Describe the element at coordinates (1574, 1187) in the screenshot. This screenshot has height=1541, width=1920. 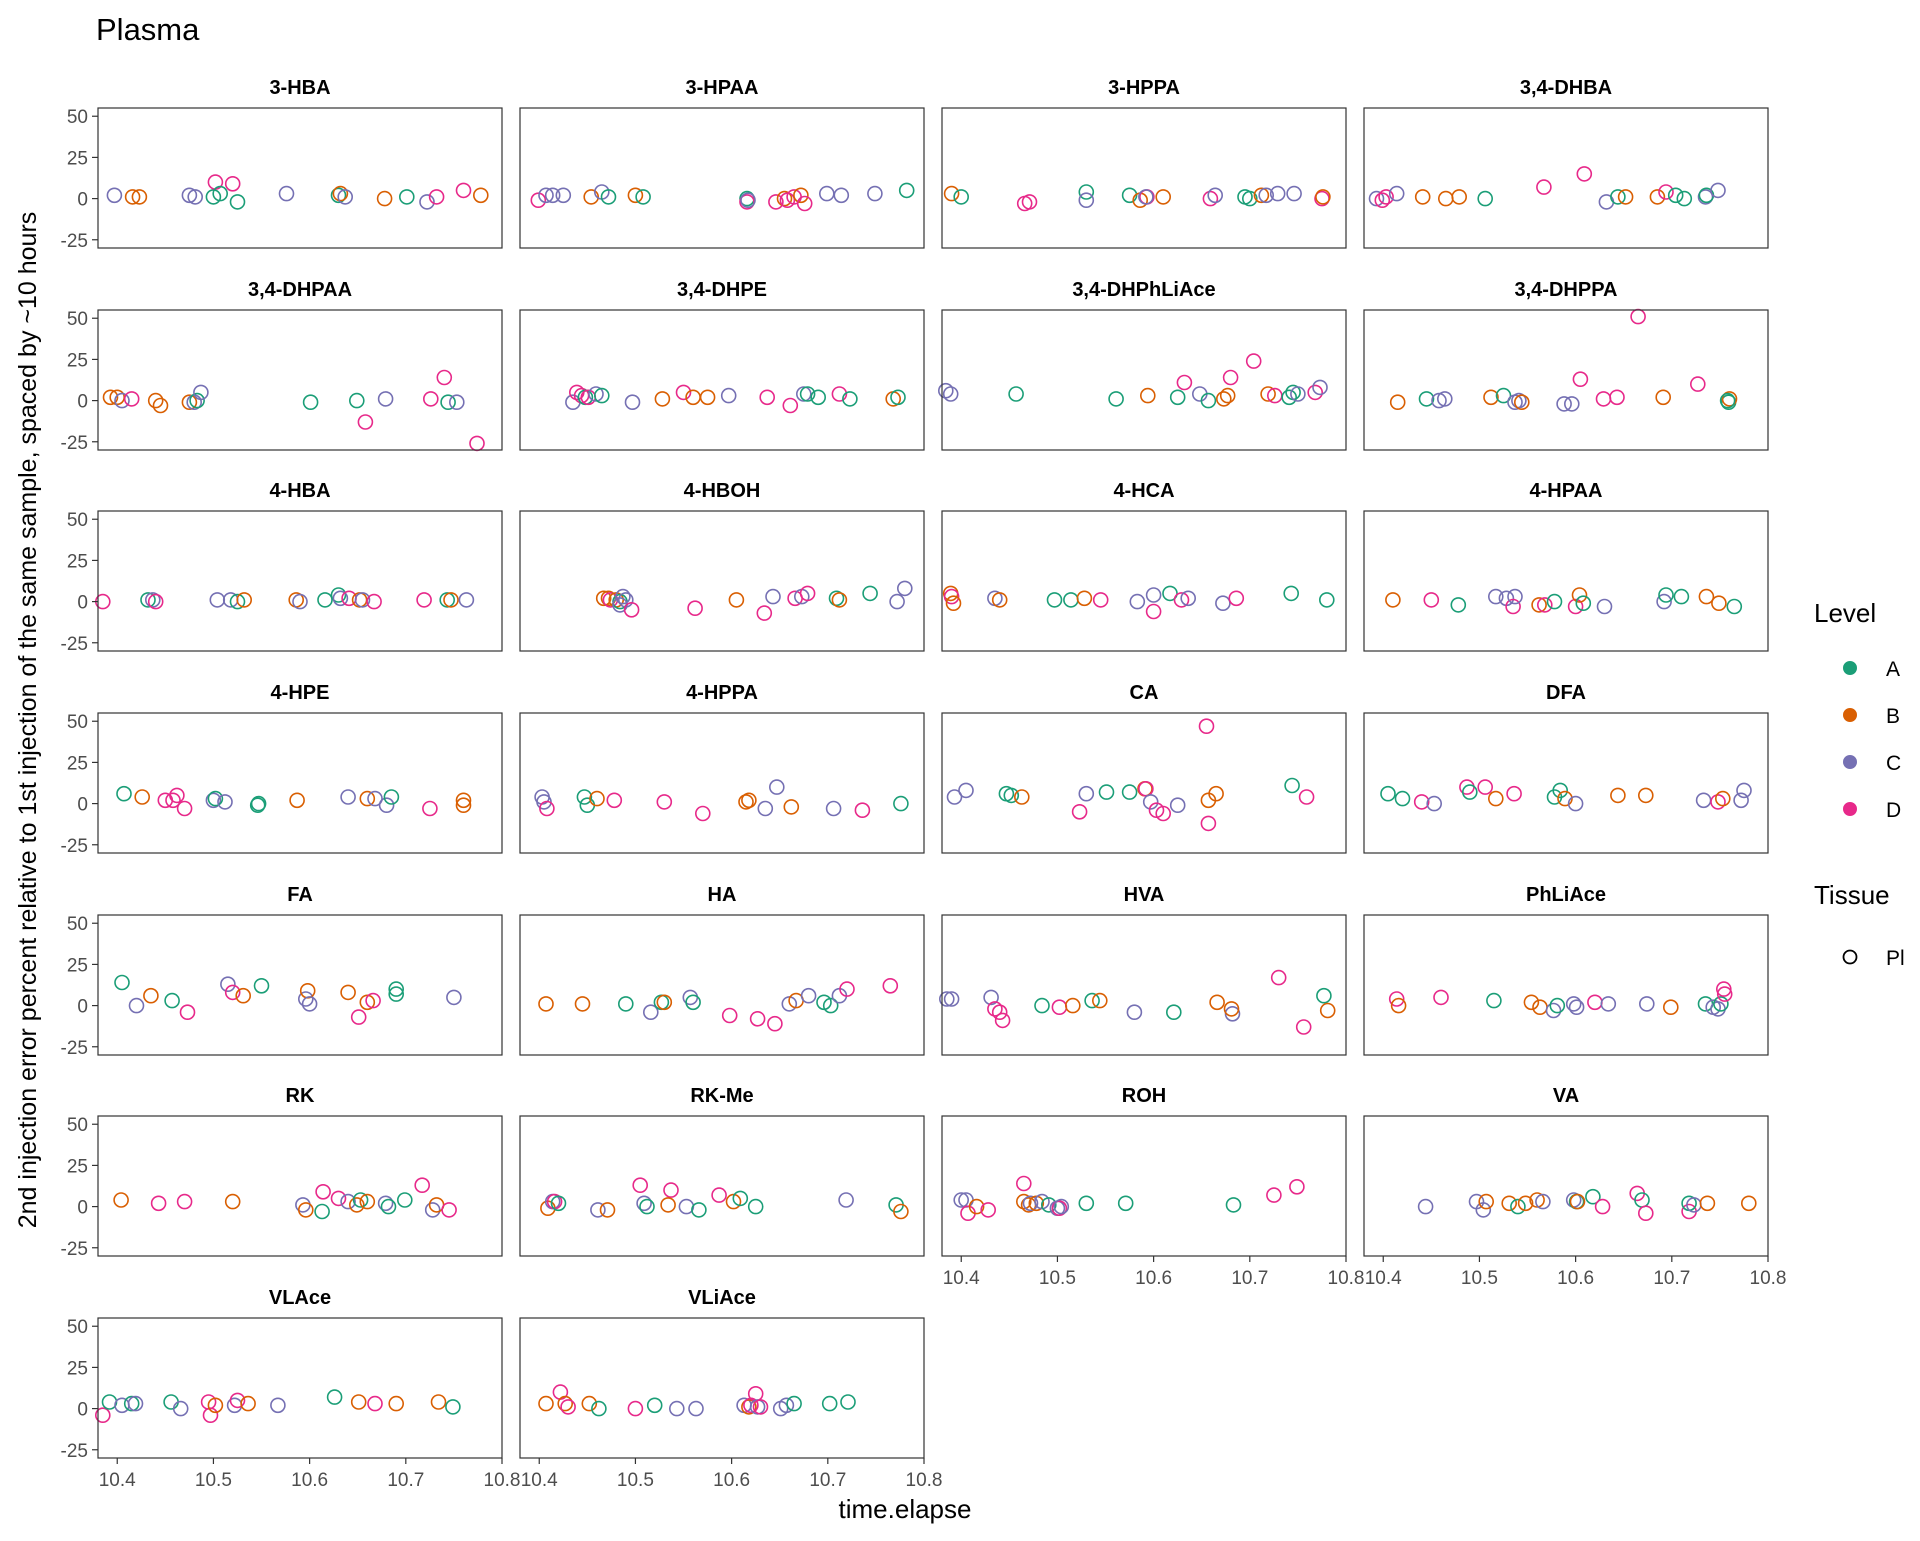
I see `facet-panel-va: VA 10.4 10.5 10.6 10.7 10.8` at that location.